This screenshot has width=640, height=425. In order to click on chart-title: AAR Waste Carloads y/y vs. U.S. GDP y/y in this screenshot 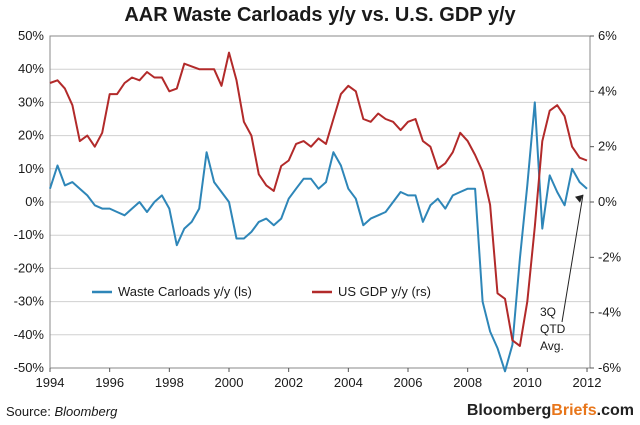, I will do `click(320, 15)`.